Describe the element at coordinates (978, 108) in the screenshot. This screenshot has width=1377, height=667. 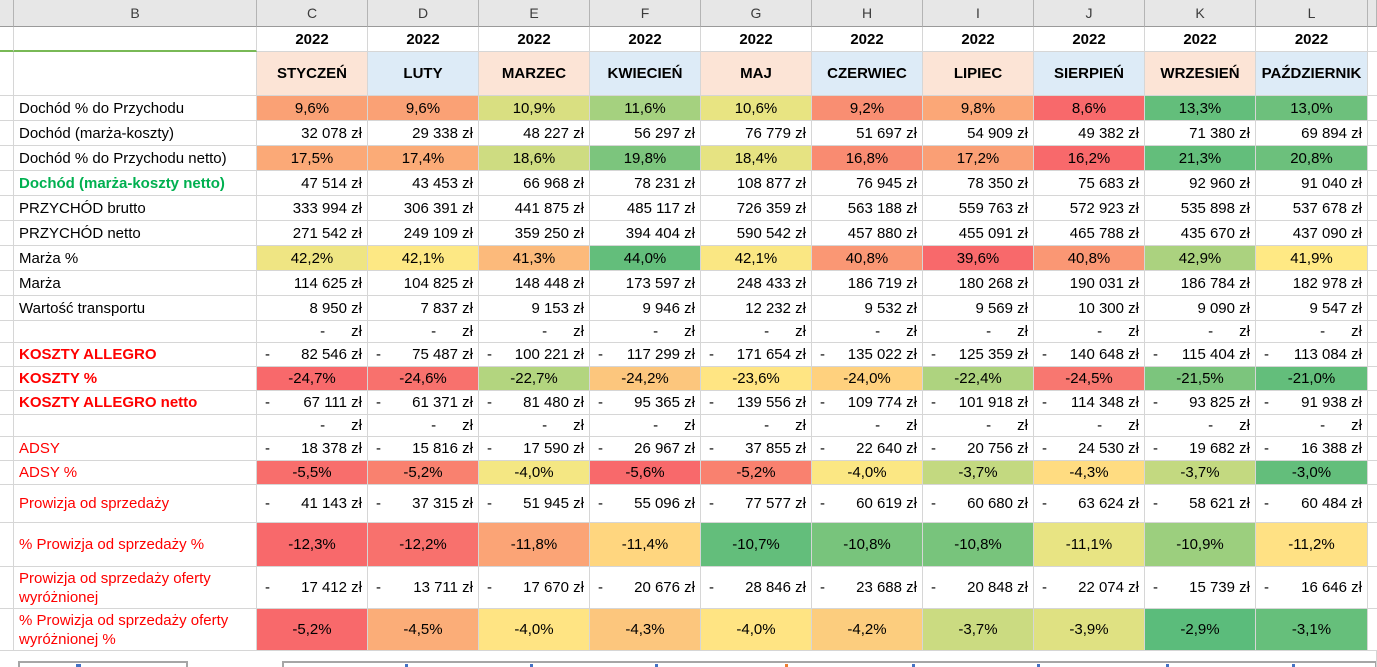
I see `cell-I-1: 9,8%` at that location.